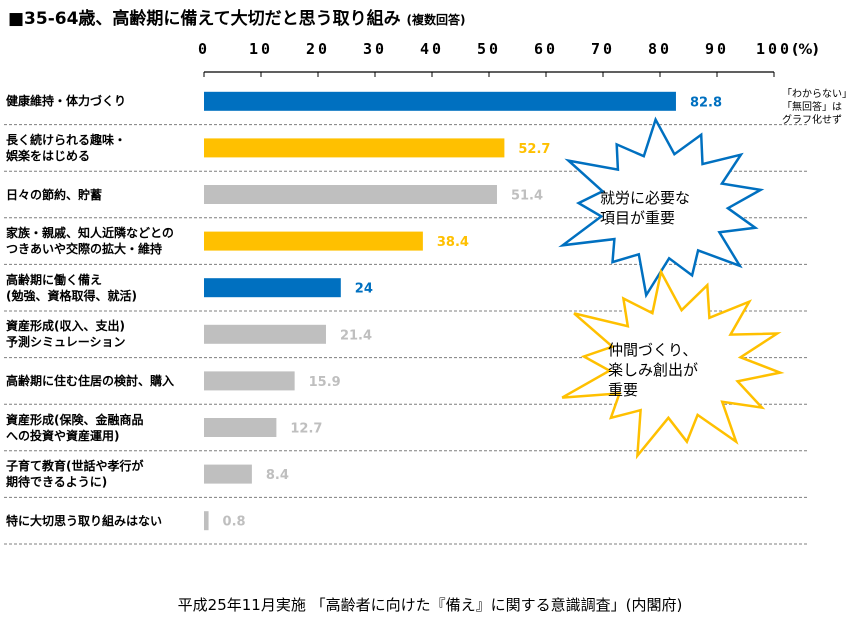  What do you see at coordinates (54, 194) in the screenshot?
I see `category-label: 日々の節約、貯蓄` at bounding box center [54, 194].